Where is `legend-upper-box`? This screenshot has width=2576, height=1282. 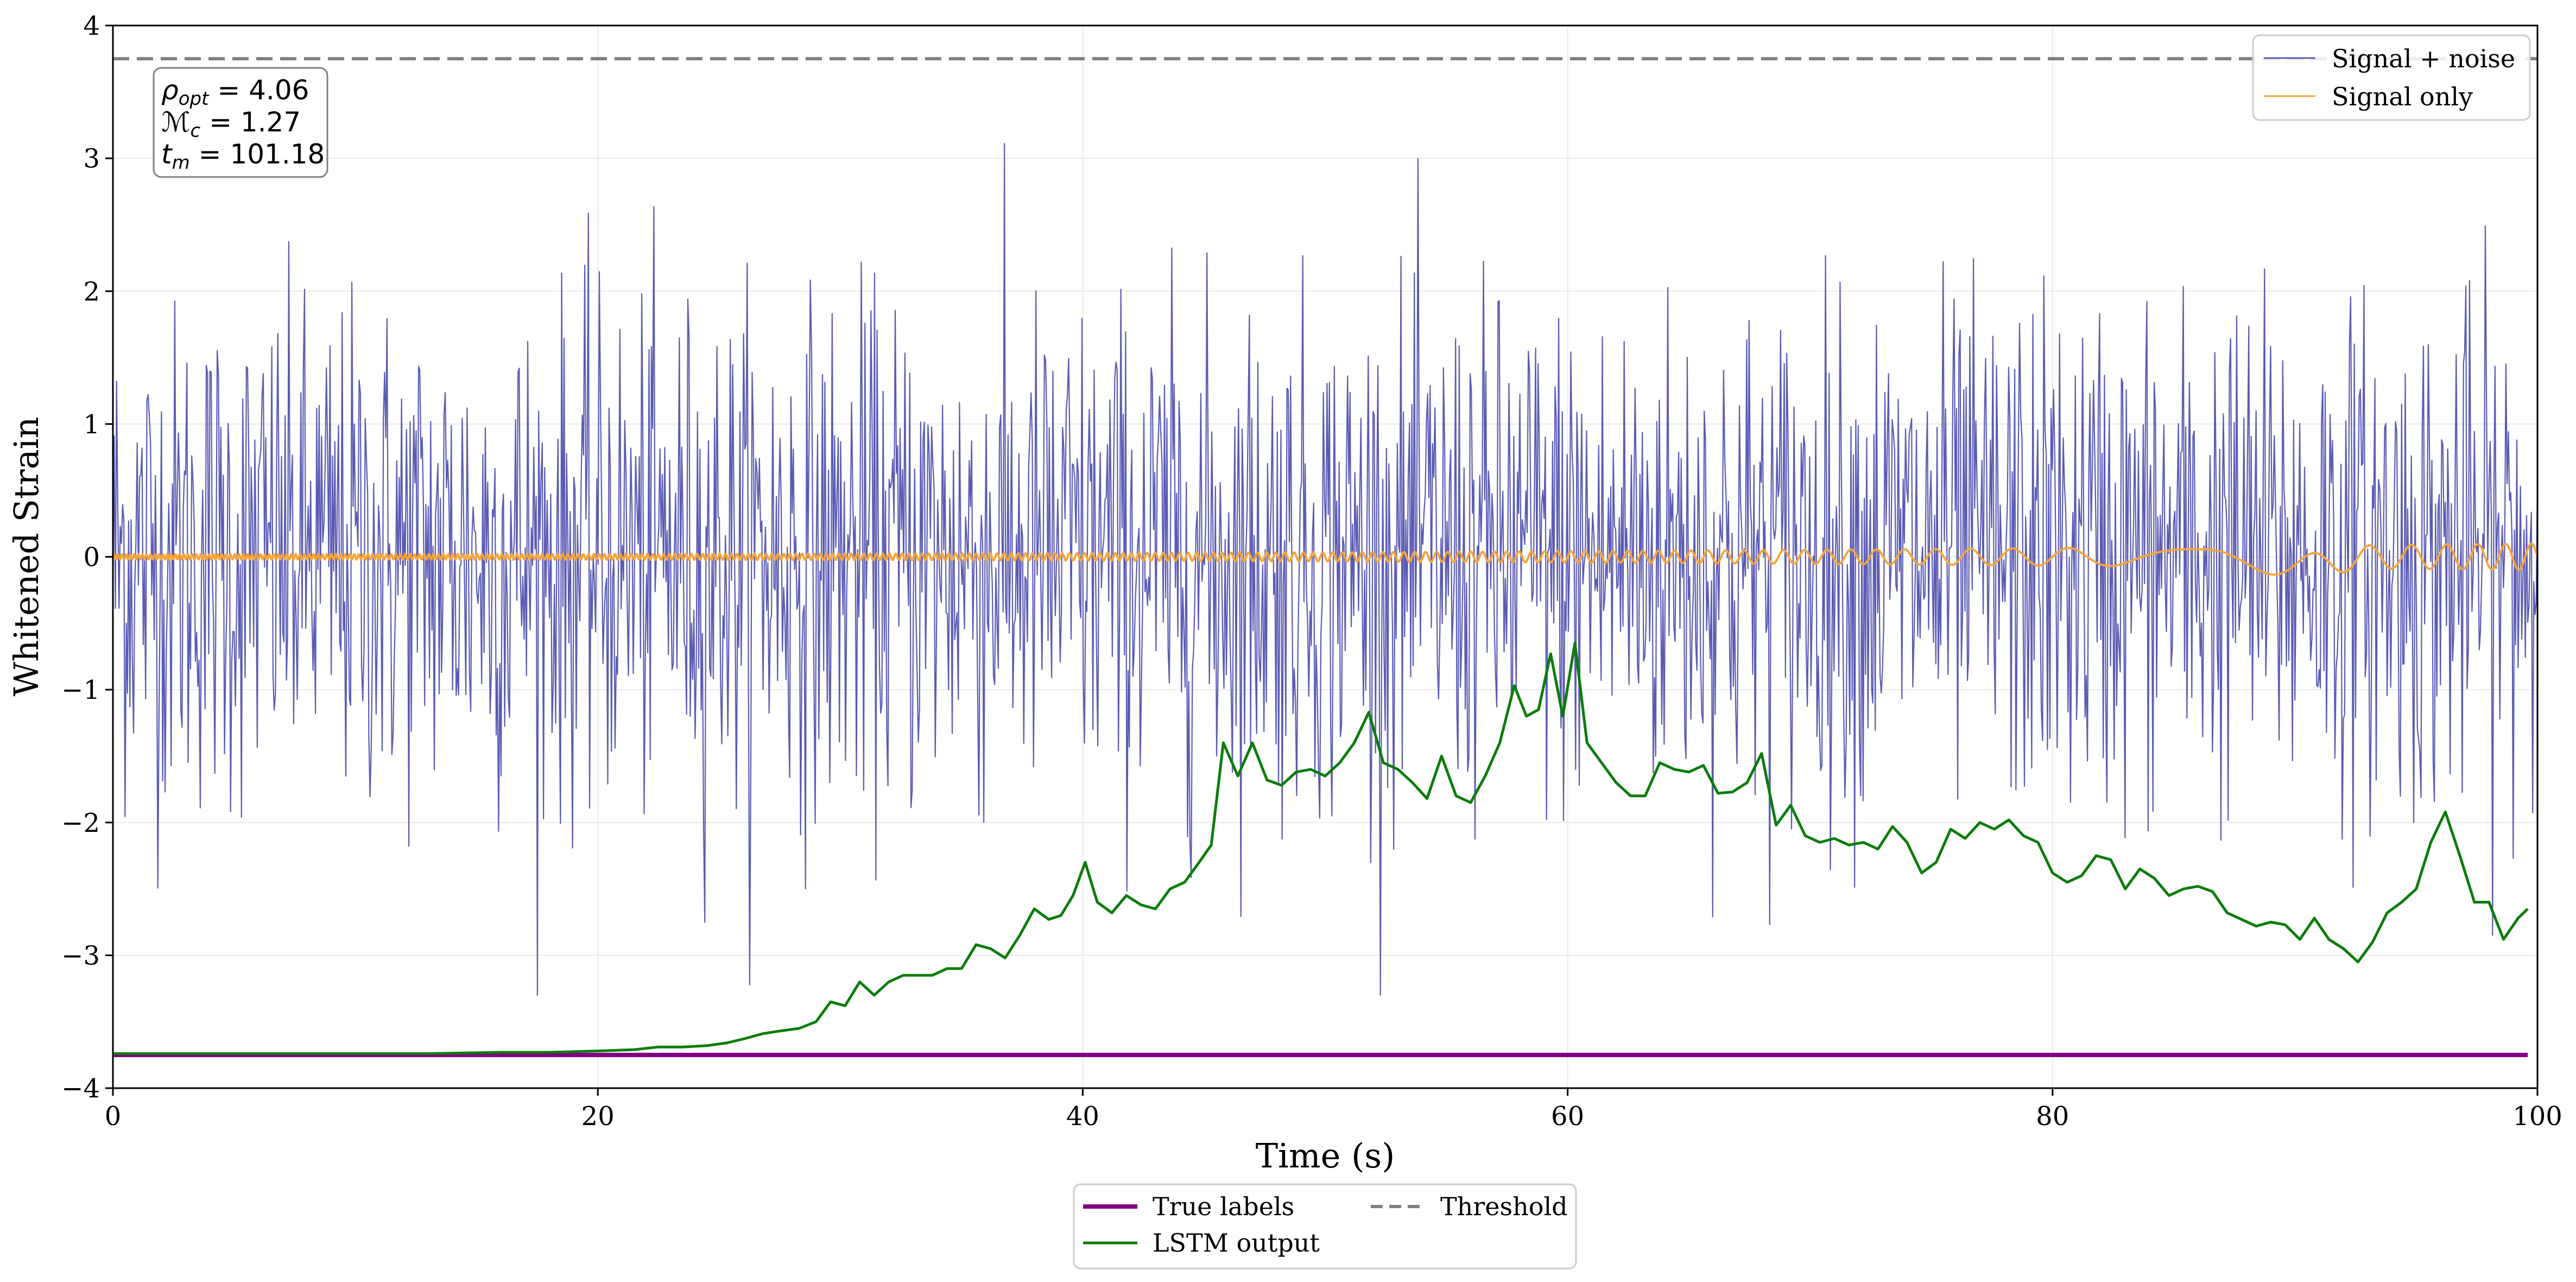
legend-upper-box is located at coordinates (2391, 77).